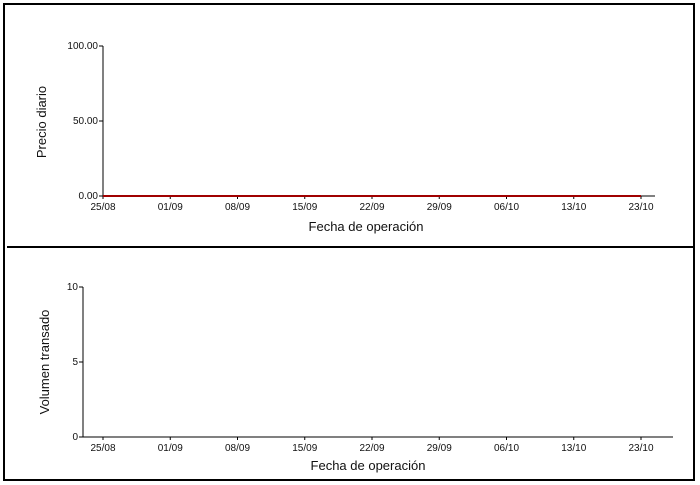 This screenshot has height=485, width=700. I want to click on price-x-tick-label: 08/09, so click(237, 207).